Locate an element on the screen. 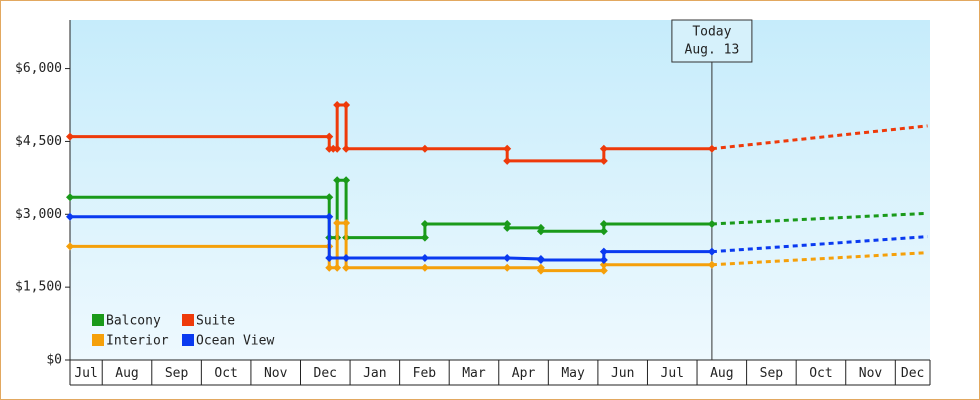 This screenshot has width=980, height=400. y-tick-label: $4,500 is located at coordinates (38, 141).